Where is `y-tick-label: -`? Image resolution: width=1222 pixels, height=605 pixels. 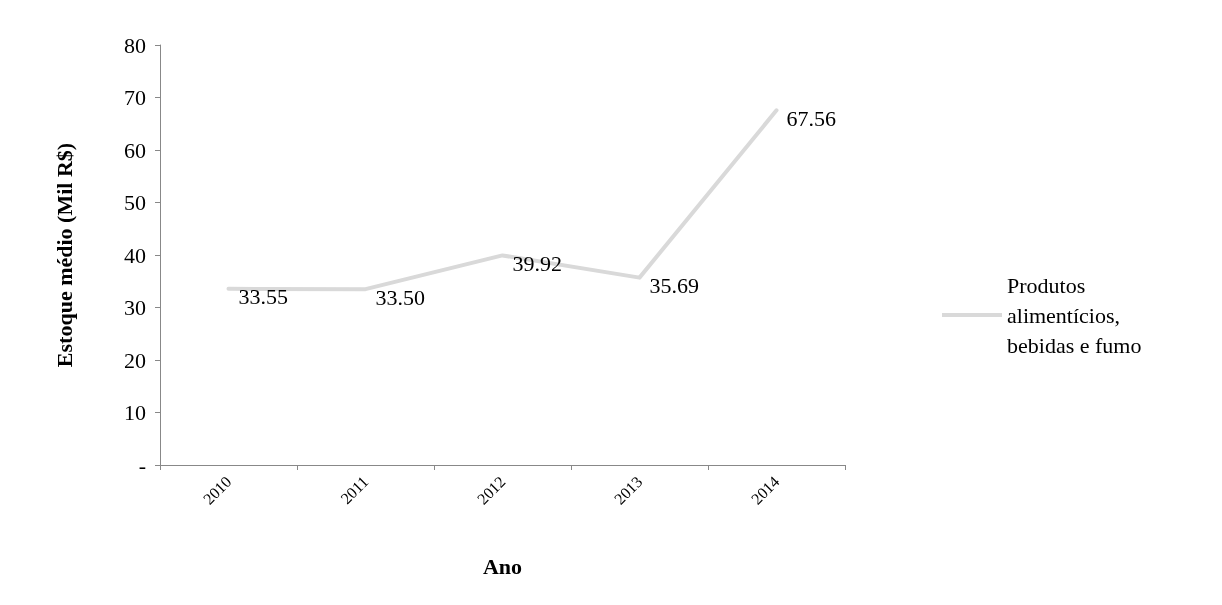
y-tick-label: - is located at coordinates (142, 465).